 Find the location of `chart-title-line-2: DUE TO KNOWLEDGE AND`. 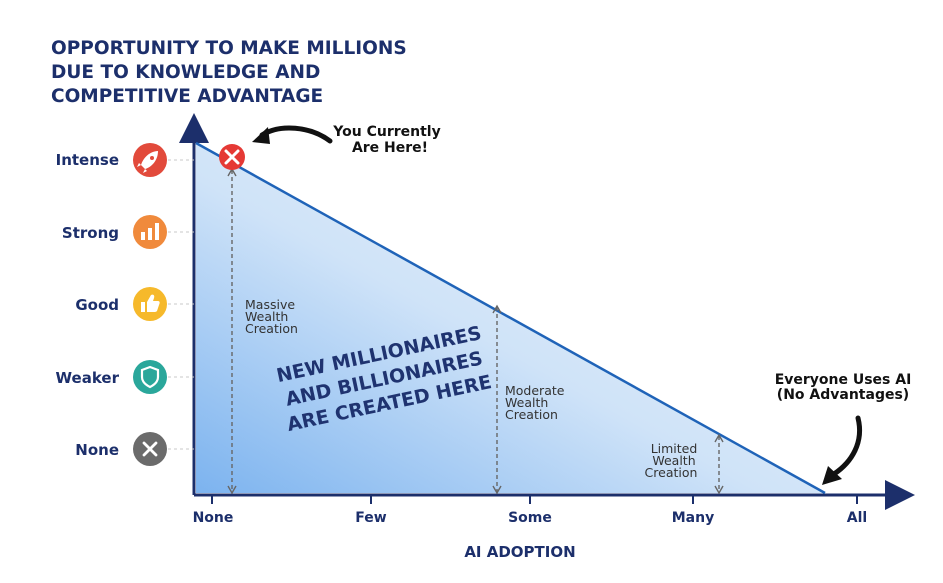

chart-title-line-2: DUE TO KNOWLEDGE AND is located at coordinates (185, 72).